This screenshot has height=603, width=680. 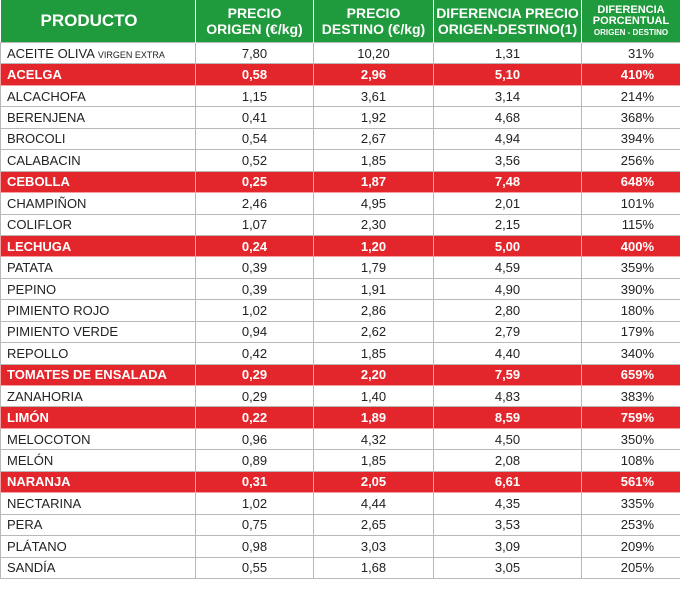 What do you see at coordinates (373, 417) in the screenshot?
I see `value-cell: 1,89` at bounding box center [373, 417].